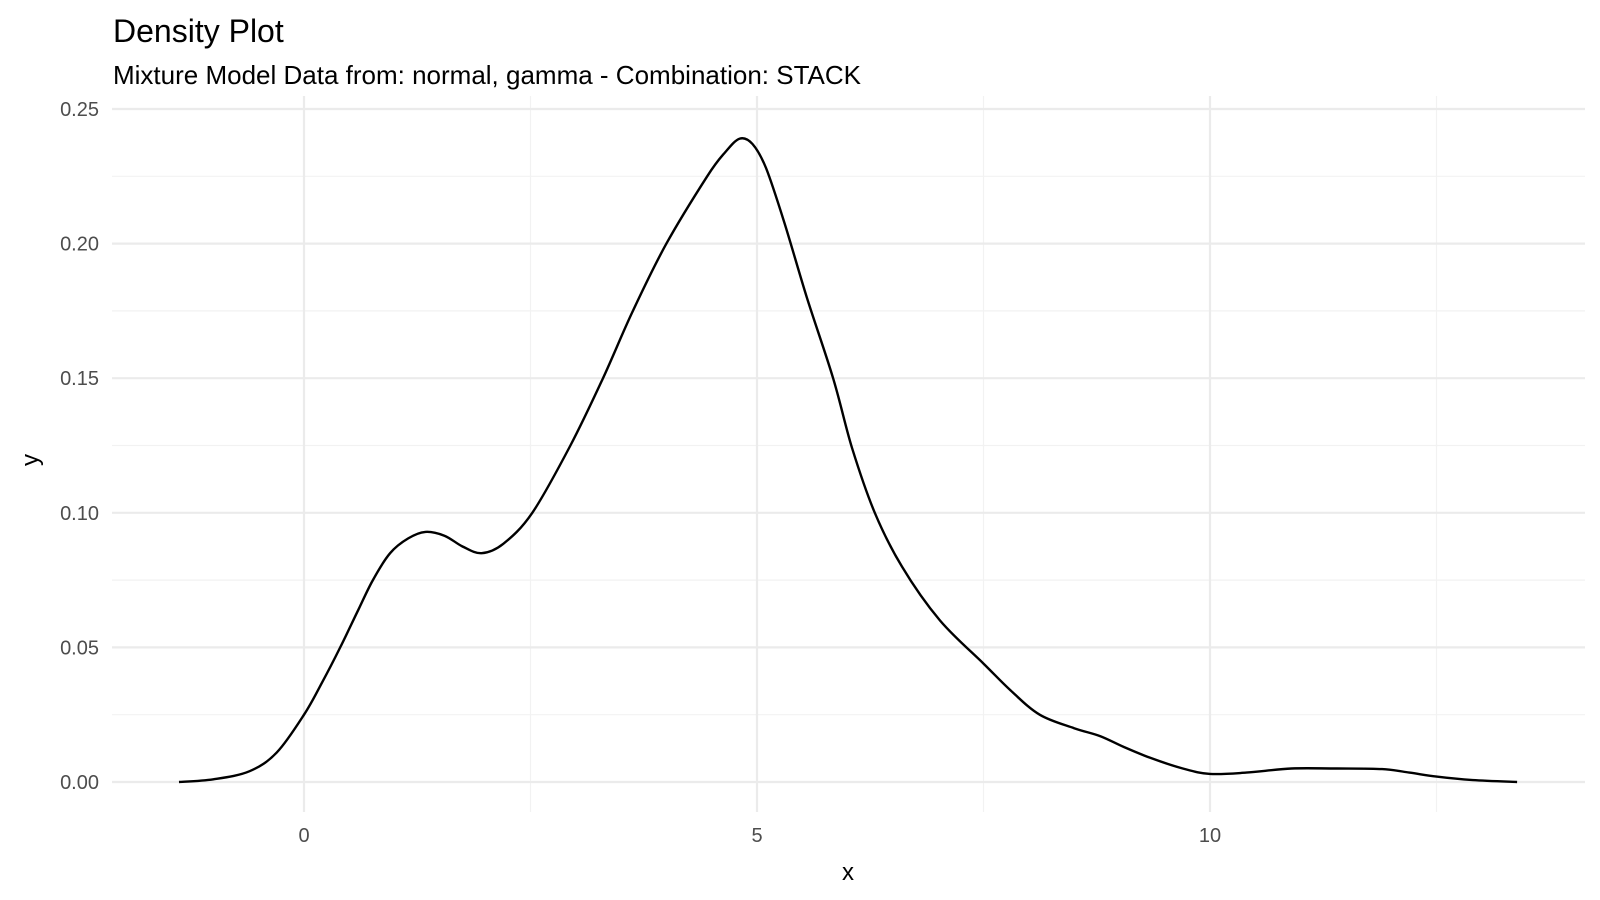 The width and height of the screenshot is (1600, 900). I want to click on x-axis-tick-labels: 0 5 10, so click(759, 836).